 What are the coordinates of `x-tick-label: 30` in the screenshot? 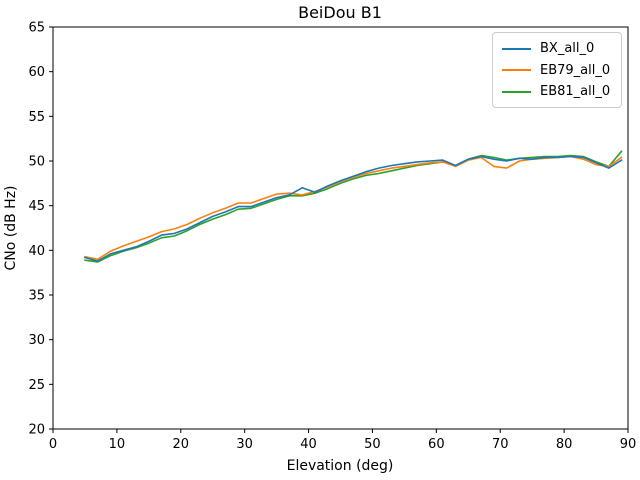 It's located at (244, 444).